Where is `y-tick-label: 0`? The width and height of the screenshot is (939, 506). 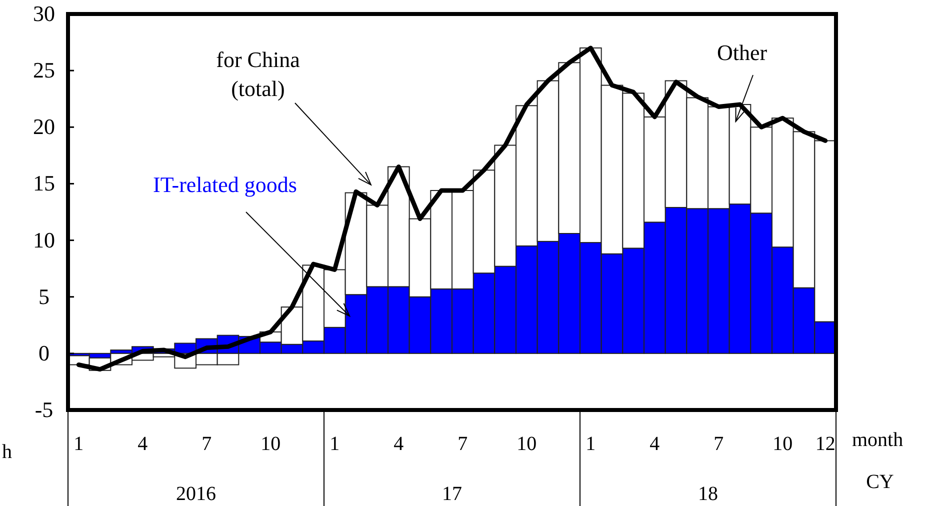 y-tick-label: 0 is located at coordinates (44, 353).